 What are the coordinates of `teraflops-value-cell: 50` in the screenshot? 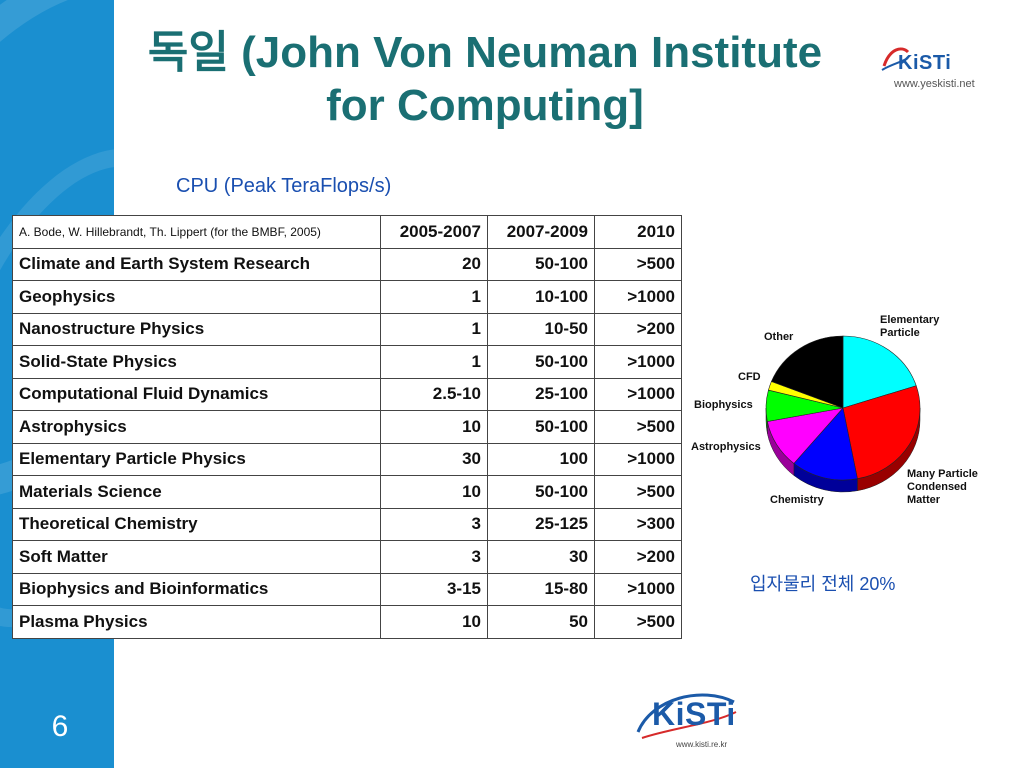 It's located at (541, 622).